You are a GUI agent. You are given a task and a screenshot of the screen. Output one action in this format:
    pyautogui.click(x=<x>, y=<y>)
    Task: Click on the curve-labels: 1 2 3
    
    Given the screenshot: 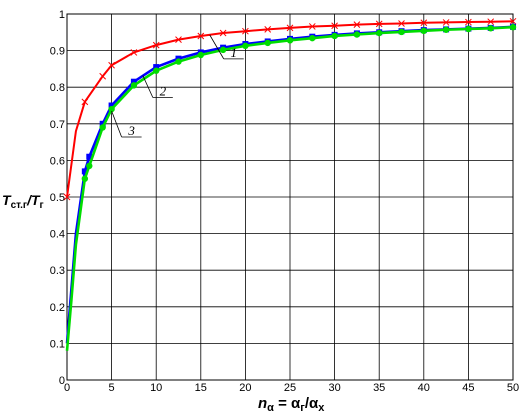 What is the action you would take?
    pyautogui.click(x=177, y=86)
    